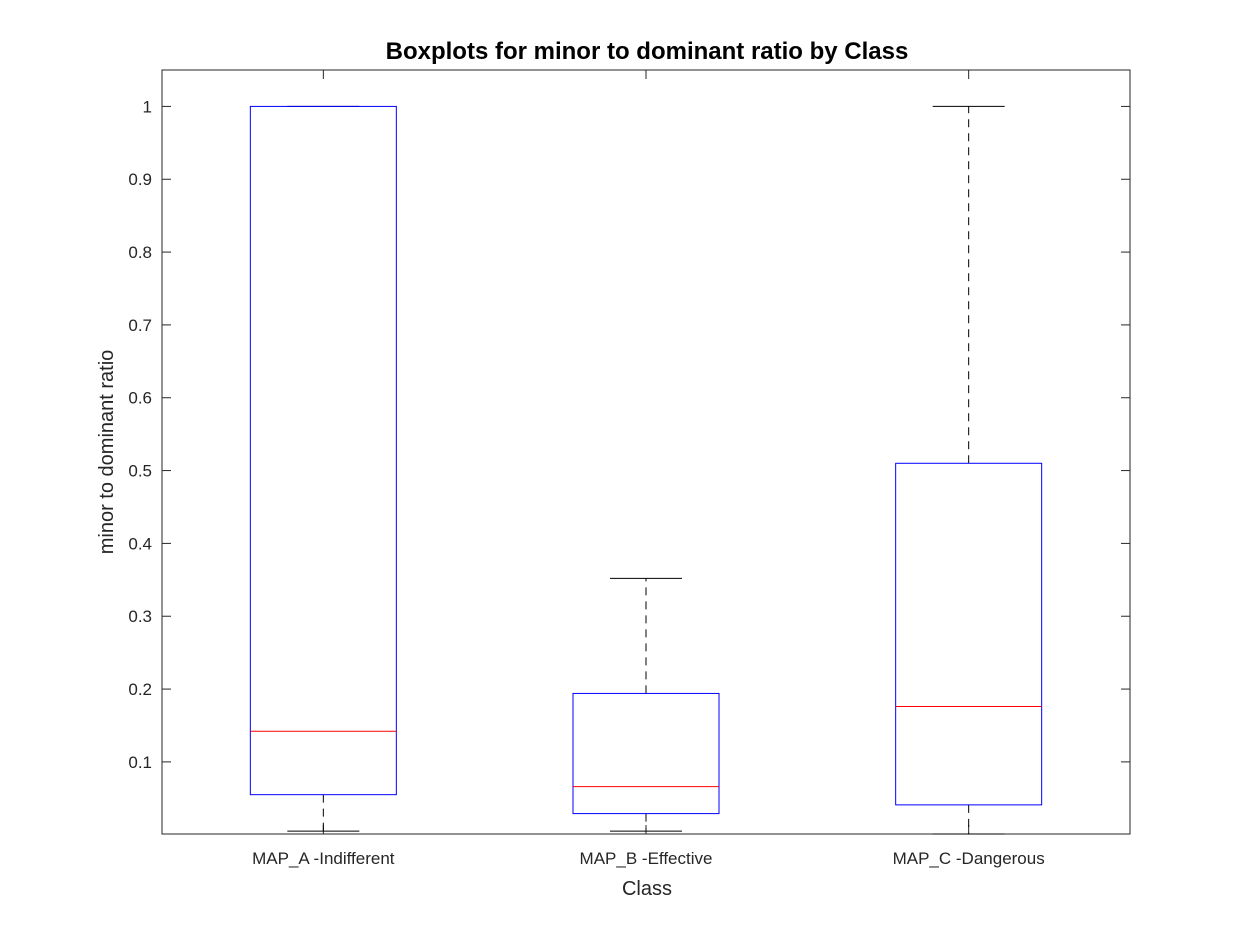  What do you see at coordinates (140, 762) in the screenshot?
I see `y-tick-label: 0.1` at bounding box center [140, 762].